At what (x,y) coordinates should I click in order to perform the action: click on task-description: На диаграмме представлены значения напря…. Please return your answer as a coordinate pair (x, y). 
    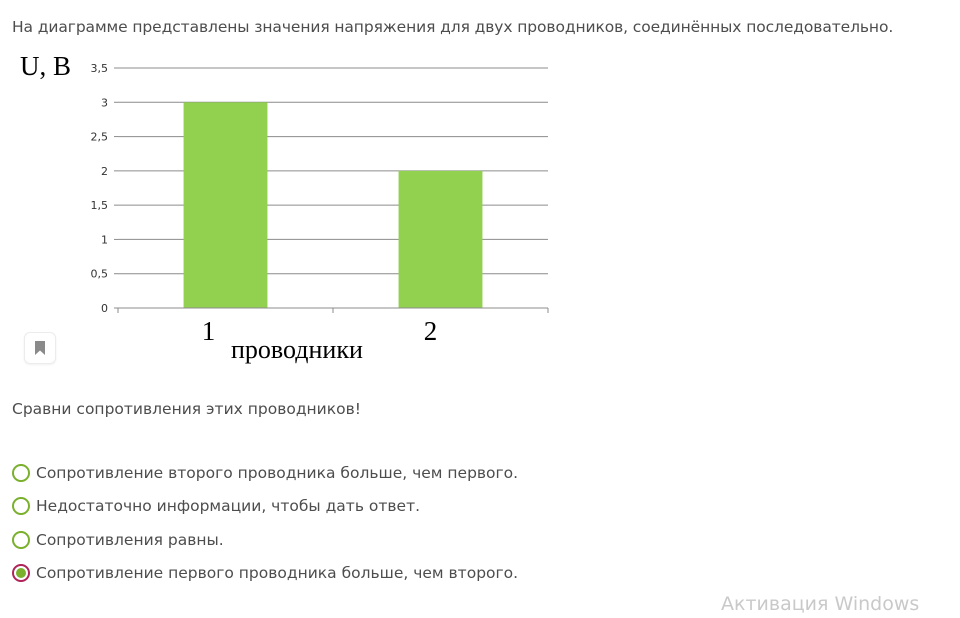
    Looking at the image, I should click on (453, 27).